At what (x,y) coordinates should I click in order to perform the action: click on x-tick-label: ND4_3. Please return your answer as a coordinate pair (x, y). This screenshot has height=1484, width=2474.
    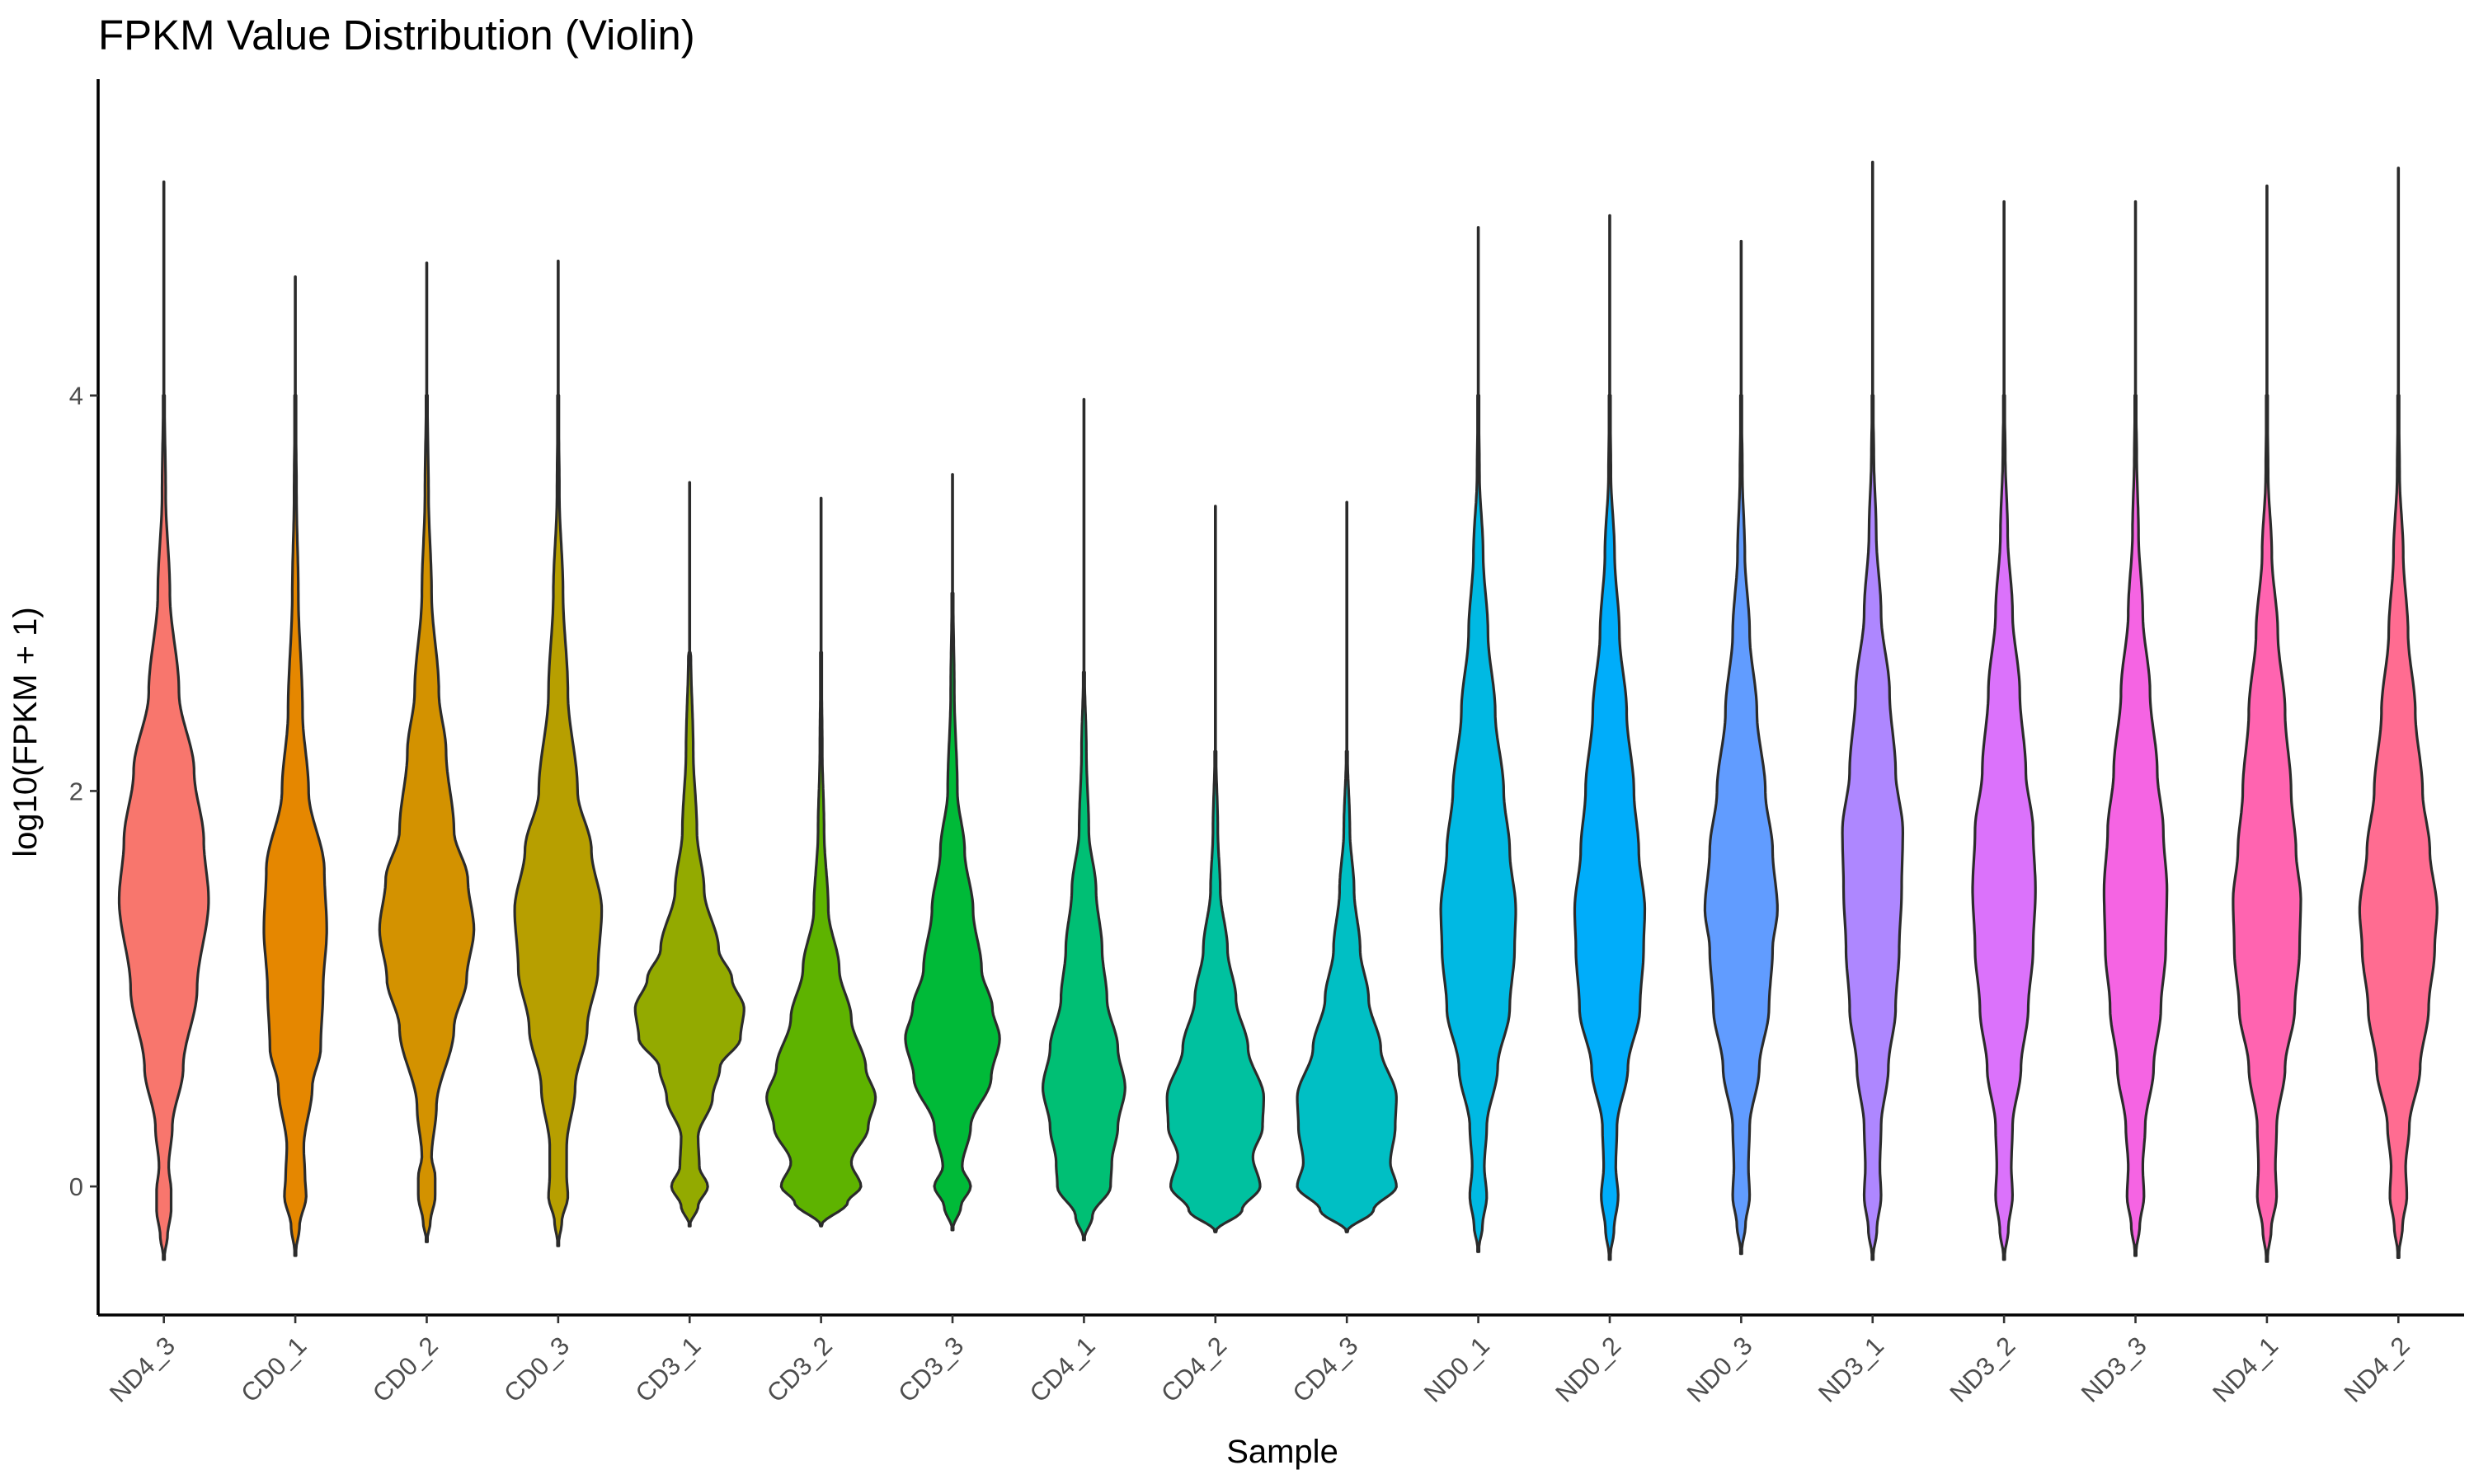
    Looking at the image, I should click on (142, 1369).